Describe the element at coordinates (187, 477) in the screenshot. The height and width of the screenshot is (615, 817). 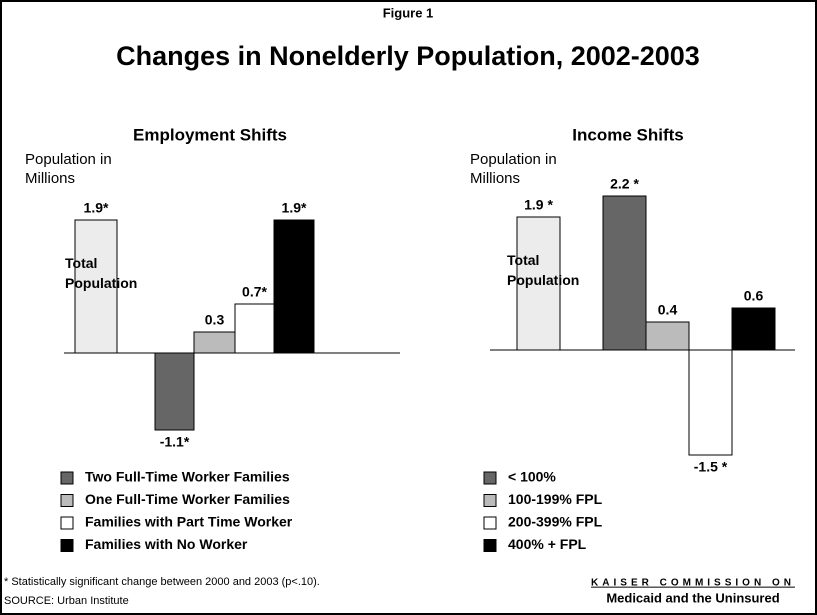
I see `legend-label: Two Full-Time Worker Families` at that location.